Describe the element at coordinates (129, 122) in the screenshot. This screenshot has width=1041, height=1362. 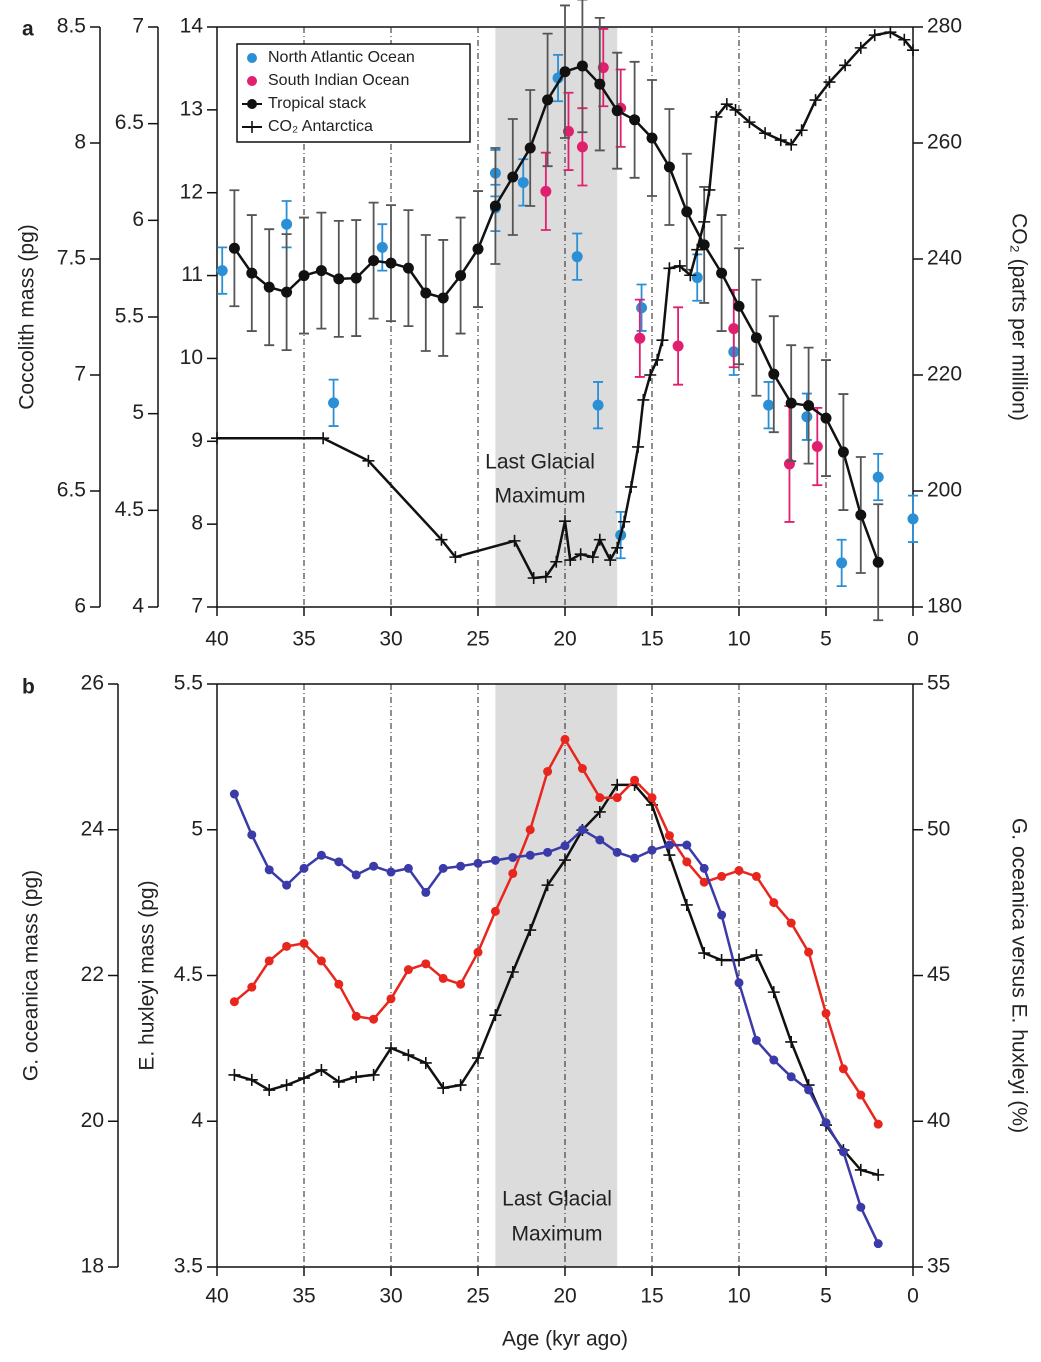
I see `y4-tick-label: 6.5` at that location.